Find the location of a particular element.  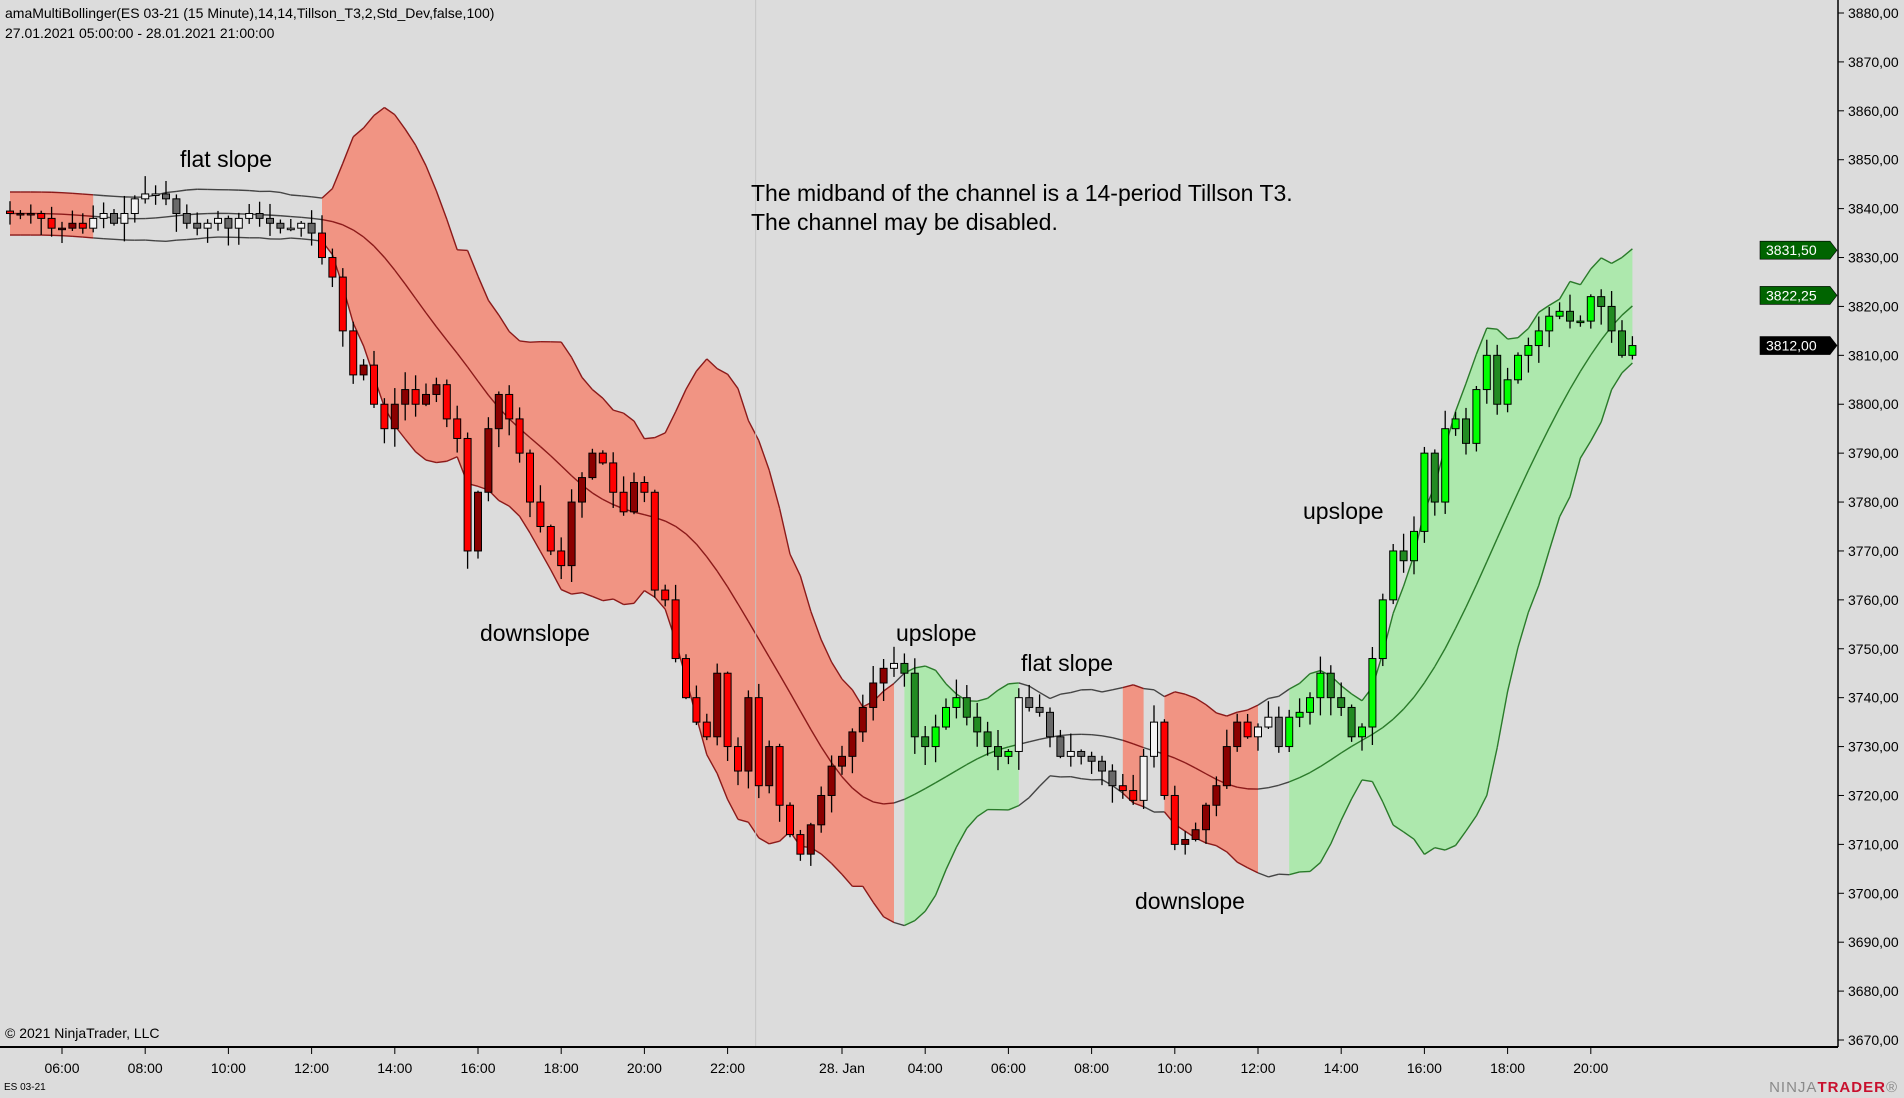

channel-fill-down is located at coordinates (1211, 782).